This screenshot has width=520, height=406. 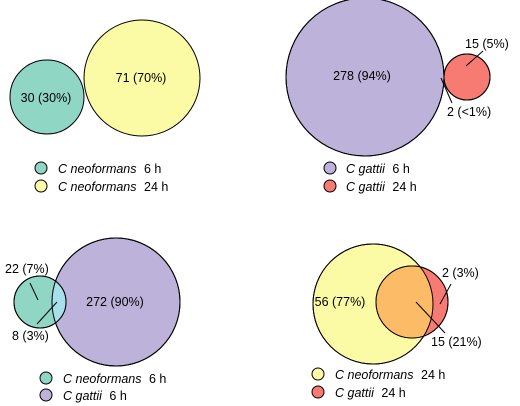 I want to click on region-label-c-neoformans-24h-only: 56 (77%), so click(x=340, y=302).